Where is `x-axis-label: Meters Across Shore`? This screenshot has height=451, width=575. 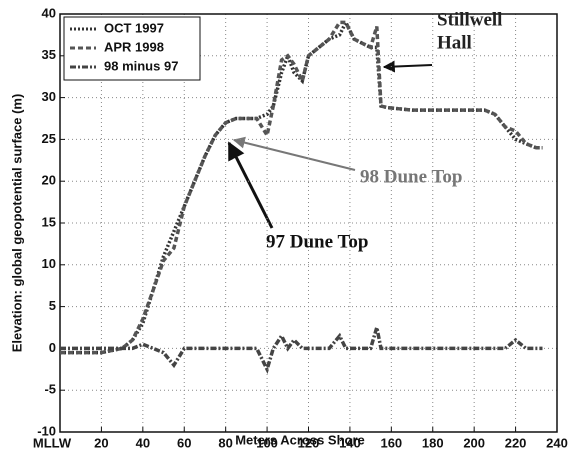
x-axis-label: Meters Across Shore is located at coordinates (300, 439).